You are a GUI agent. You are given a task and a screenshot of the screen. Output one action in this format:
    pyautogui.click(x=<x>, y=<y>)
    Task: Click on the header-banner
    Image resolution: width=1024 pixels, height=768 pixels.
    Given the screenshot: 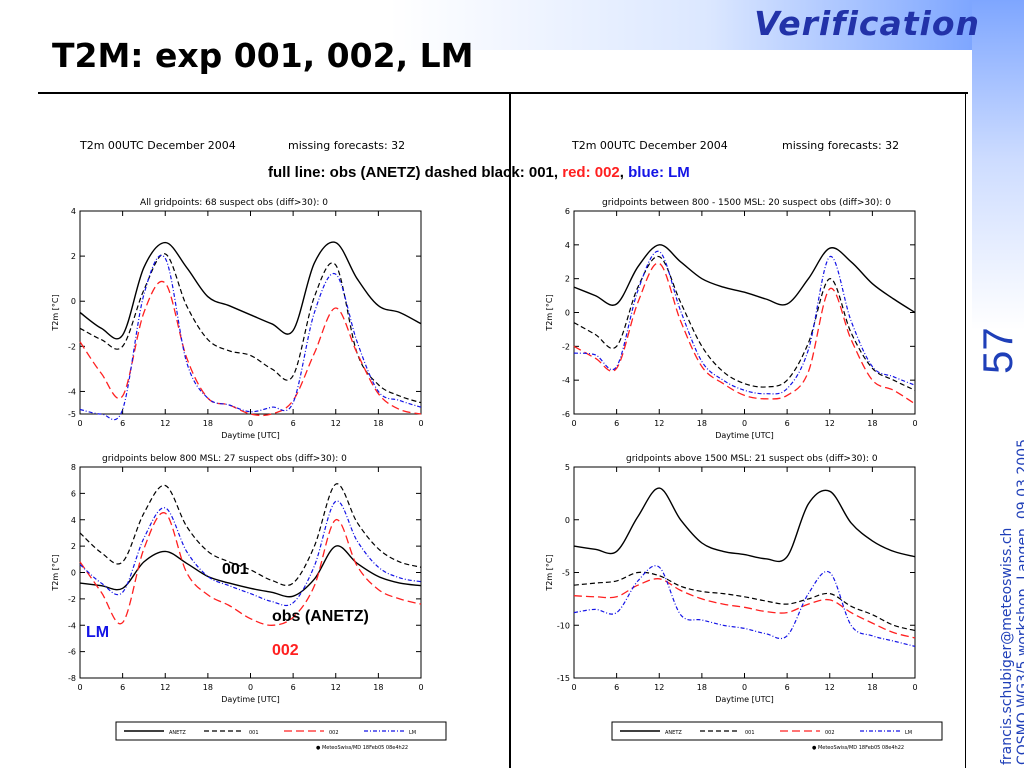 What is the action you would take?
    pyautogui.click(x=681, y=25)
    